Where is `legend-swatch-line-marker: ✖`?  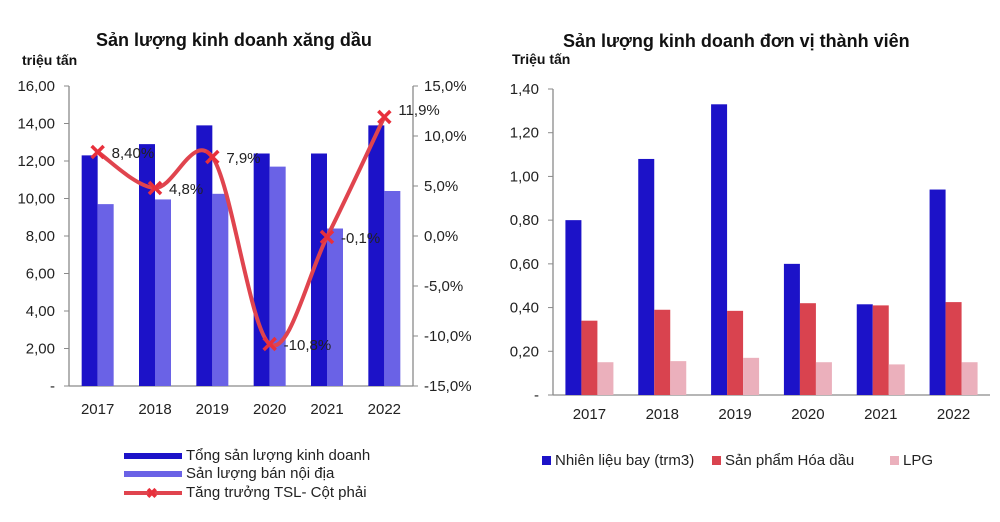
legend-swatch-line-marker: ✖ is located at coordinates (153, 493).